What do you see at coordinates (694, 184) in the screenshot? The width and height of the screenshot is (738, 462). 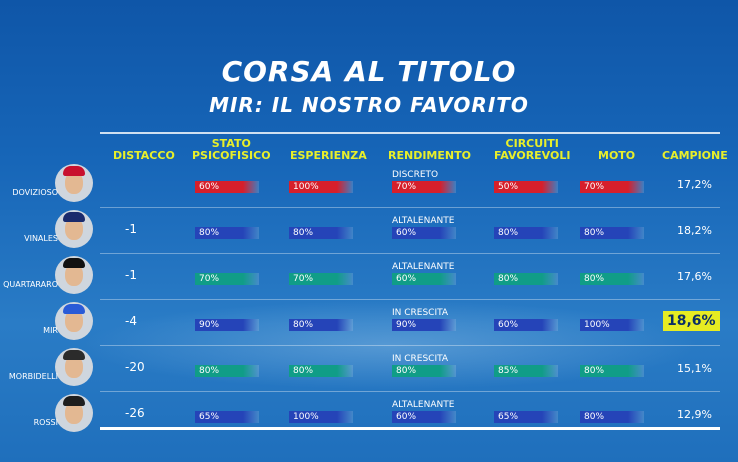 I see `campione-value: 17,2%` at bounding box center [694, 184].